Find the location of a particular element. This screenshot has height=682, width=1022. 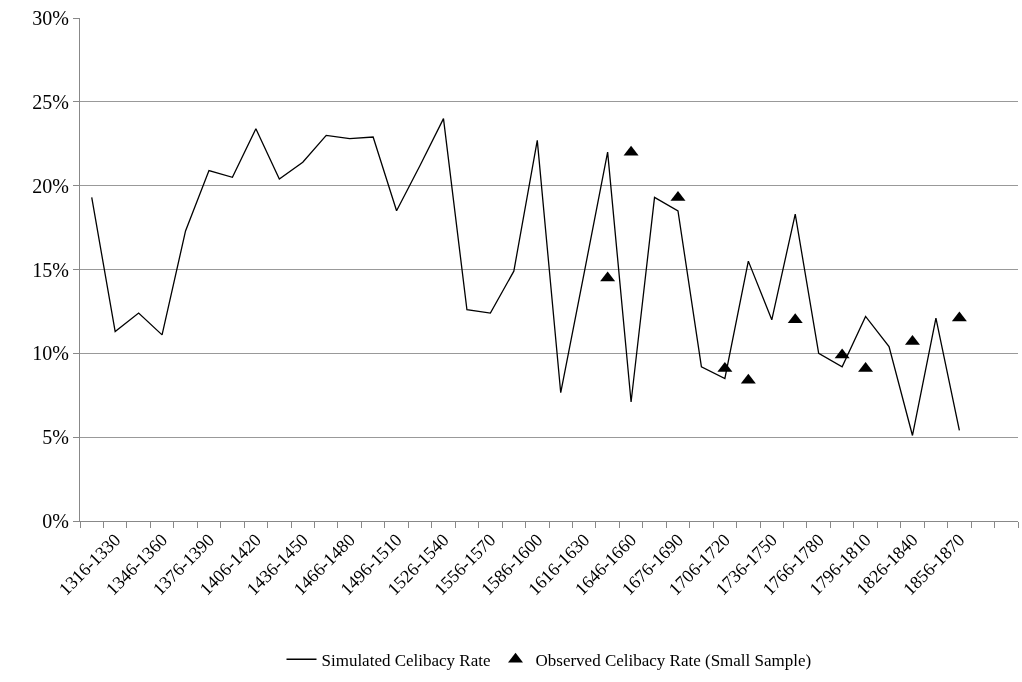

y-tick-label: 25% is located at coordinates (50, 101).